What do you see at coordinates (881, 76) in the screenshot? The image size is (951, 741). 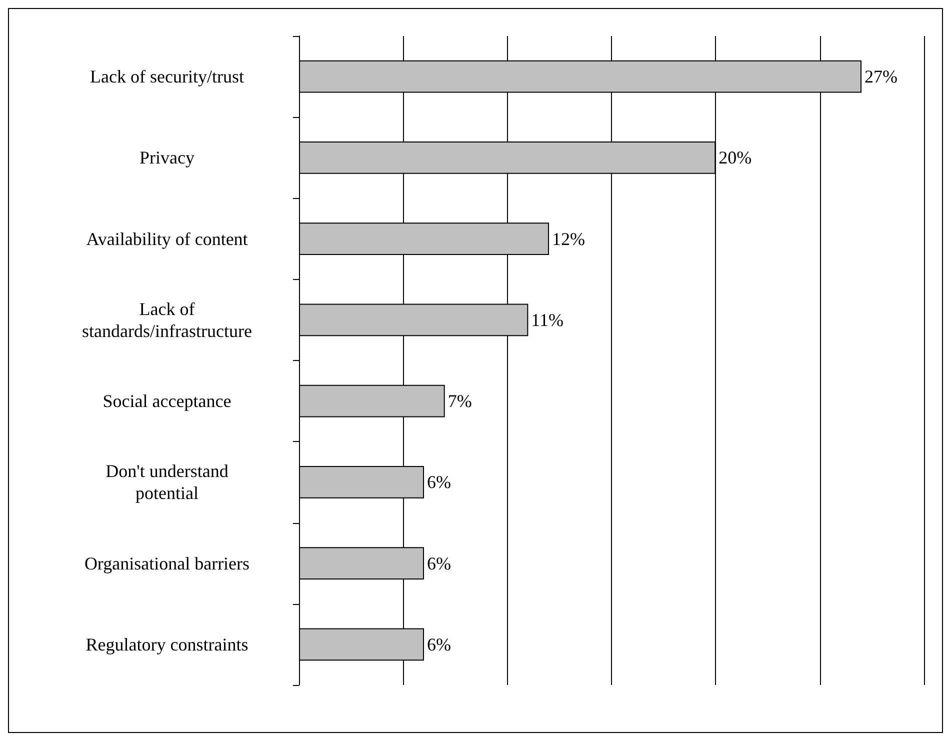 I see `data-label: 27%` at bounding box center [881, 76].